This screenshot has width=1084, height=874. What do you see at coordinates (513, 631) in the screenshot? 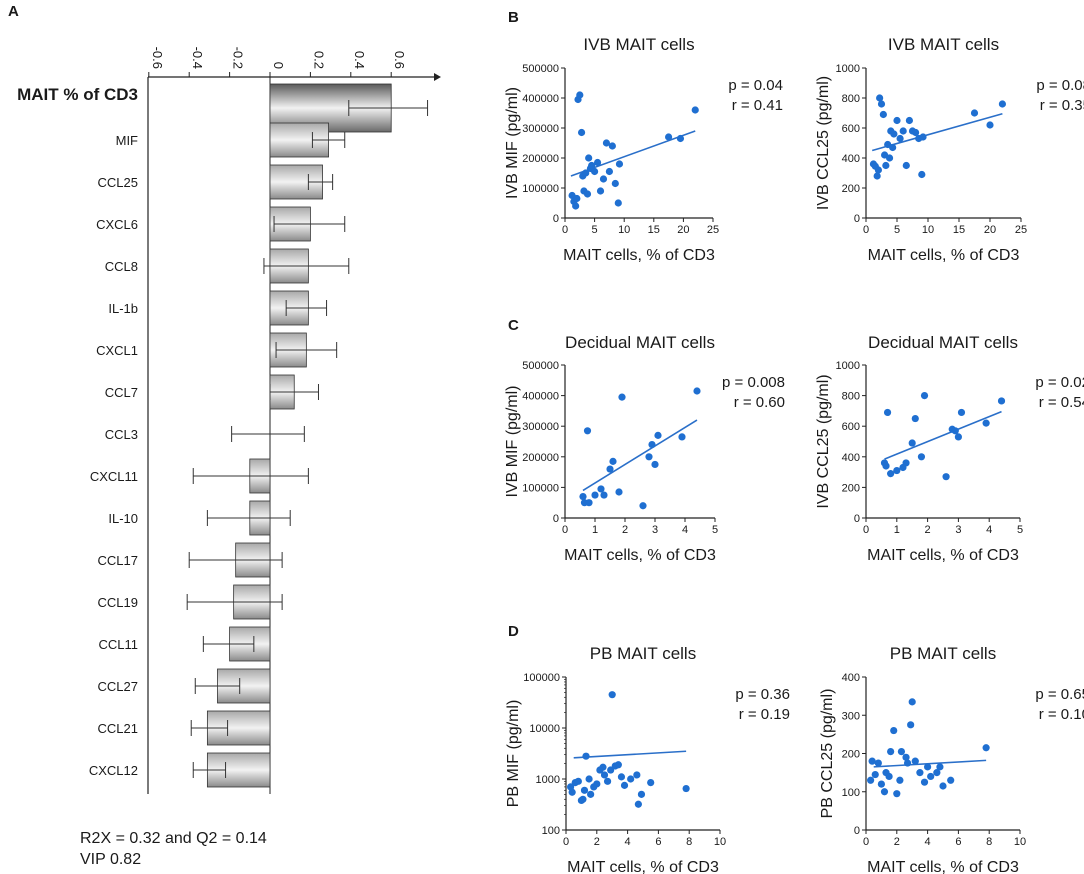
I see `panel-letter-d: D` at bounding box center [513, 631].